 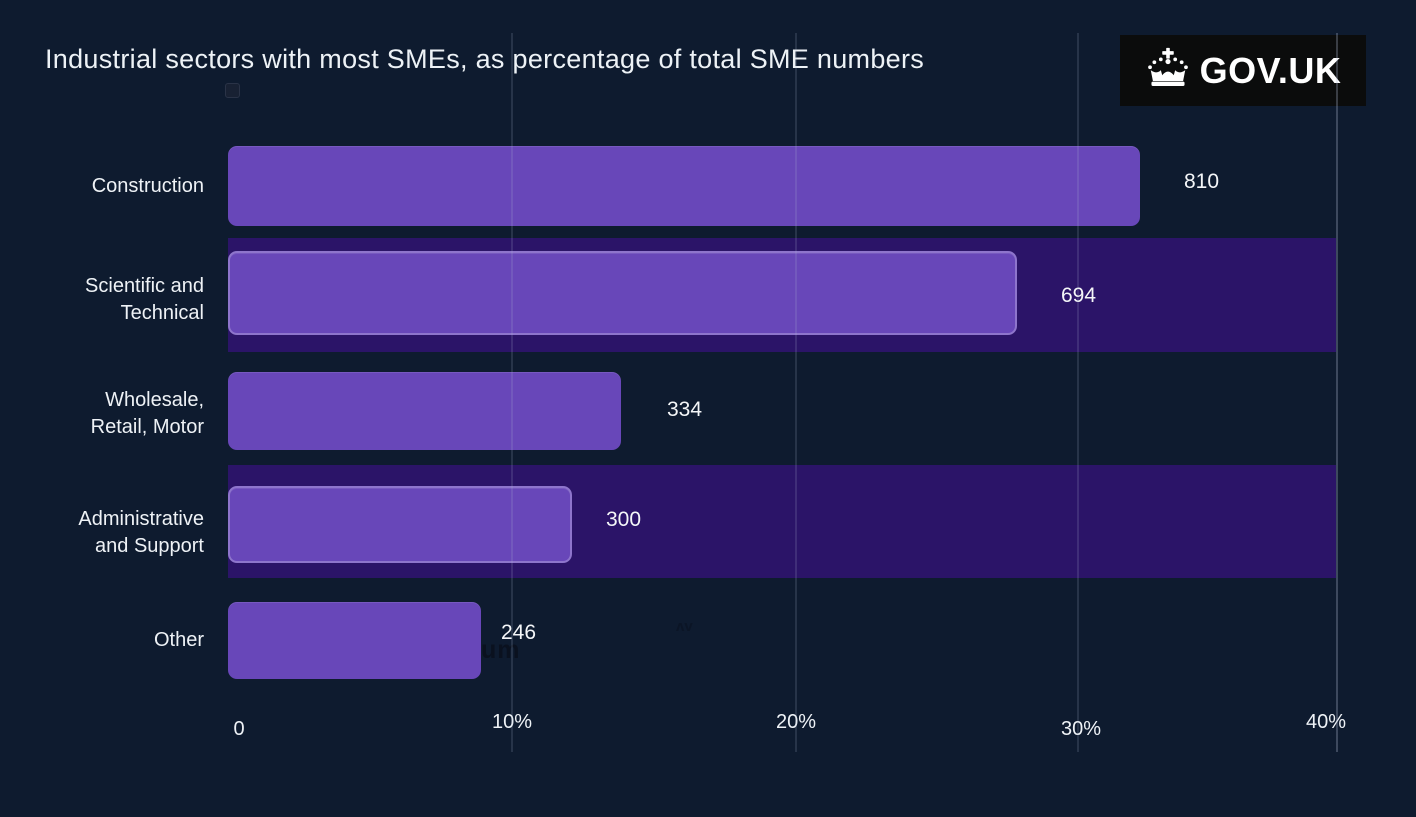 What do you see at coordinates (684, 186) in the screenshot?
I see `bar-construction` at bounding box center [684, 186].